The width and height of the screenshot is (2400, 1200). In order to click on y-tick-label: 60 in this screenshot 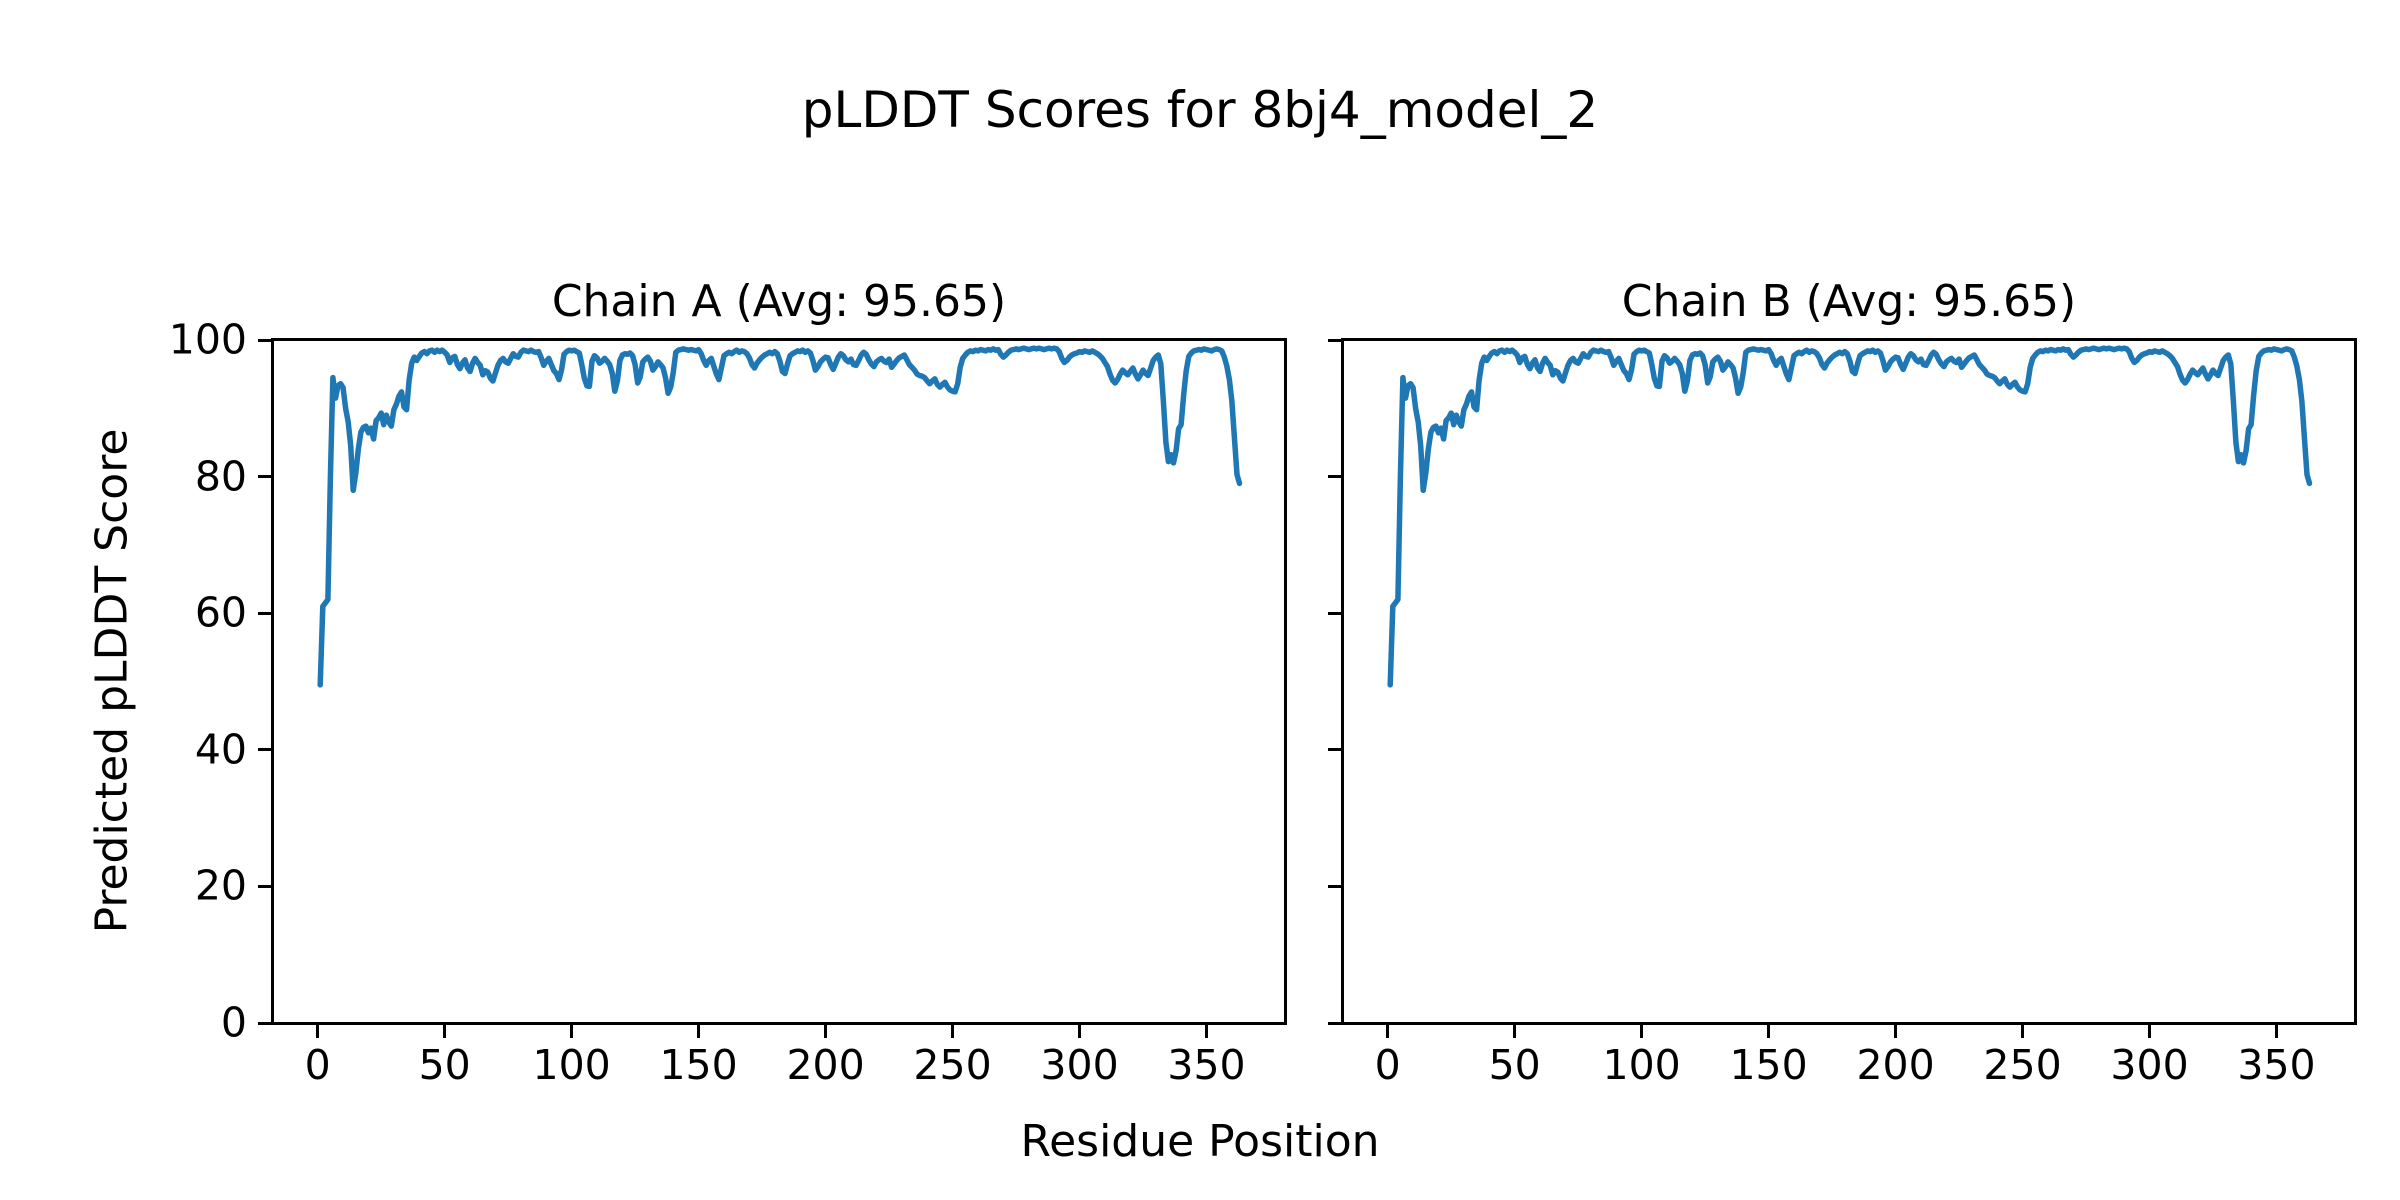, I will do `click(220, 612)`.